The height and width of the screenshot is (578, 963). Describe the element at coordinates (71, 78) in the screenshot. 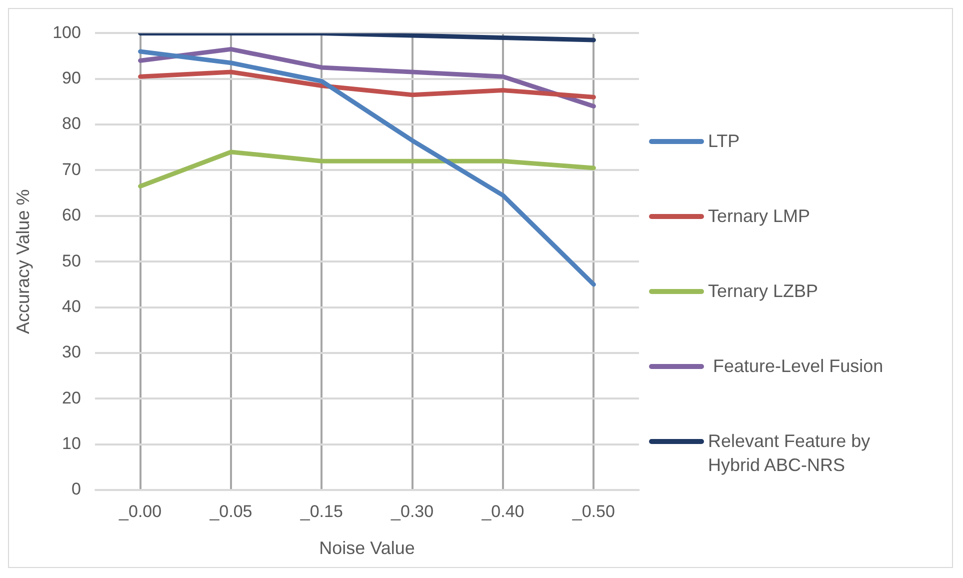

I see `y-tick-label: 90` at that location.